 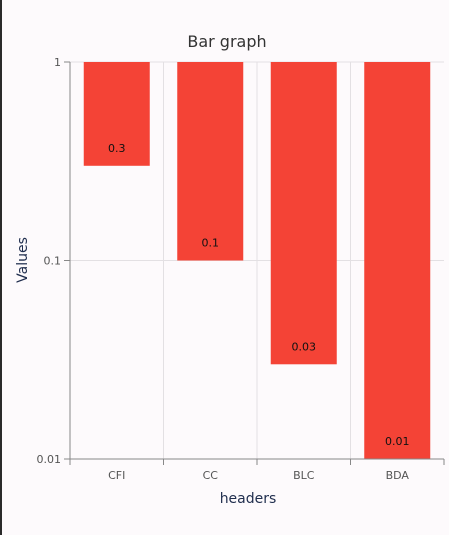 I want to click on bar-value-label: 0.3, so click(x=117, y=148).